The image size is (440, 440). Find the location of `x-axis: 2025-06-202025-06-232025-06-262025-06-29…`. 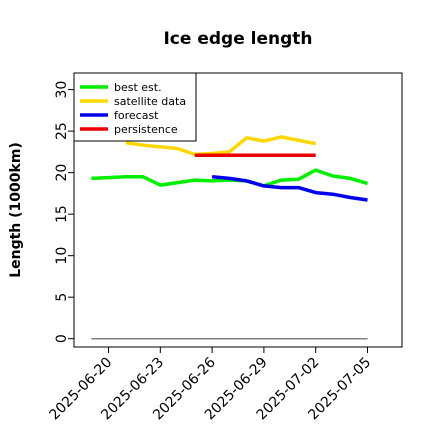

x-axis: 2025-06-202025-06-232025-06-262025-06-29… is located at coordinates (210, 385).